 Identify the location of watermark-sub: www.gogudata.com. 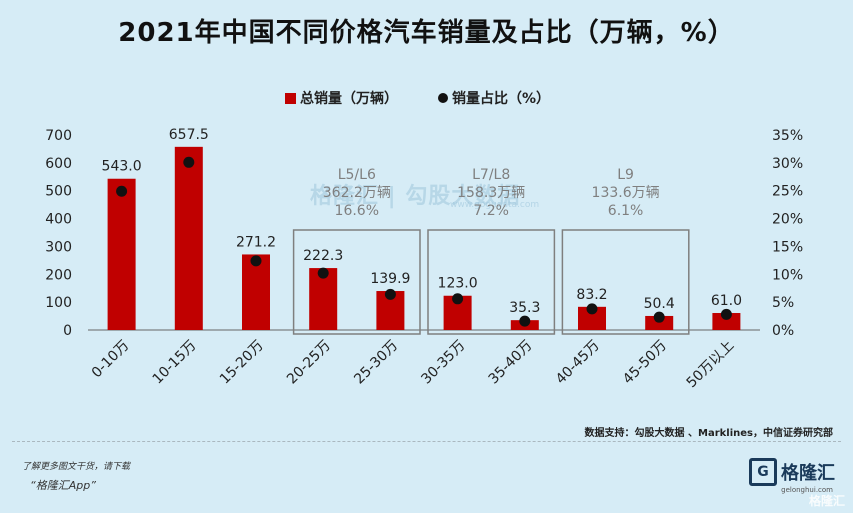
(495, 205).